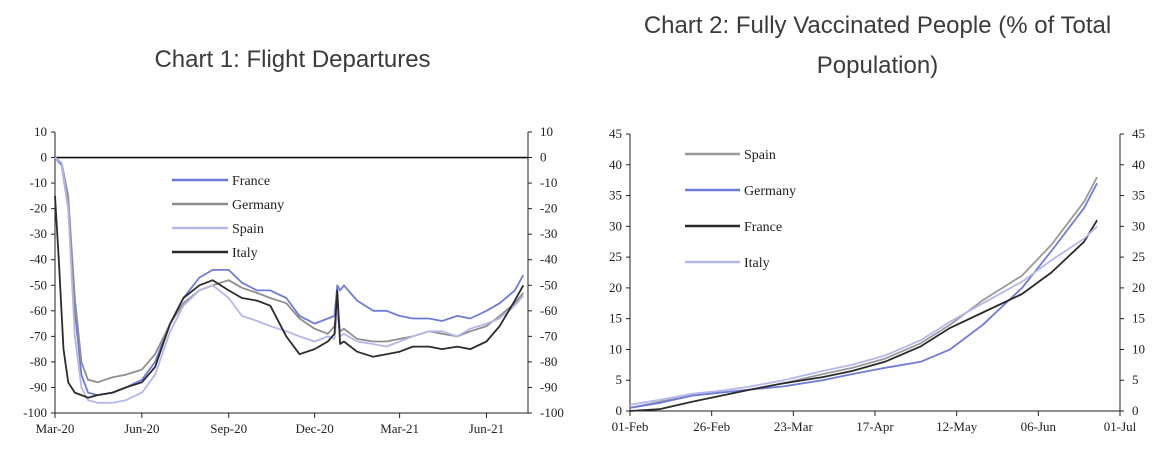  Describe the element at coordinates (875, 426) in the screenshot. I see `x-tick-label: 17-Apr` at that location.